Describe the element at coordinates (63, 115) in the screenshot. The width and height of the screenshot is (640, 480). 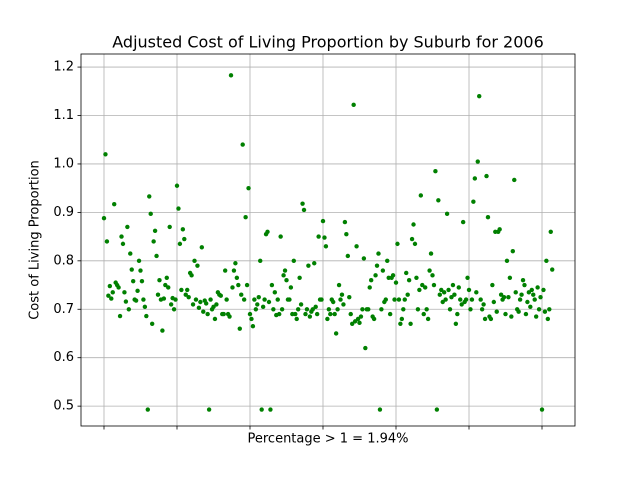
I see `y-tick-label: 1.1` at that location.